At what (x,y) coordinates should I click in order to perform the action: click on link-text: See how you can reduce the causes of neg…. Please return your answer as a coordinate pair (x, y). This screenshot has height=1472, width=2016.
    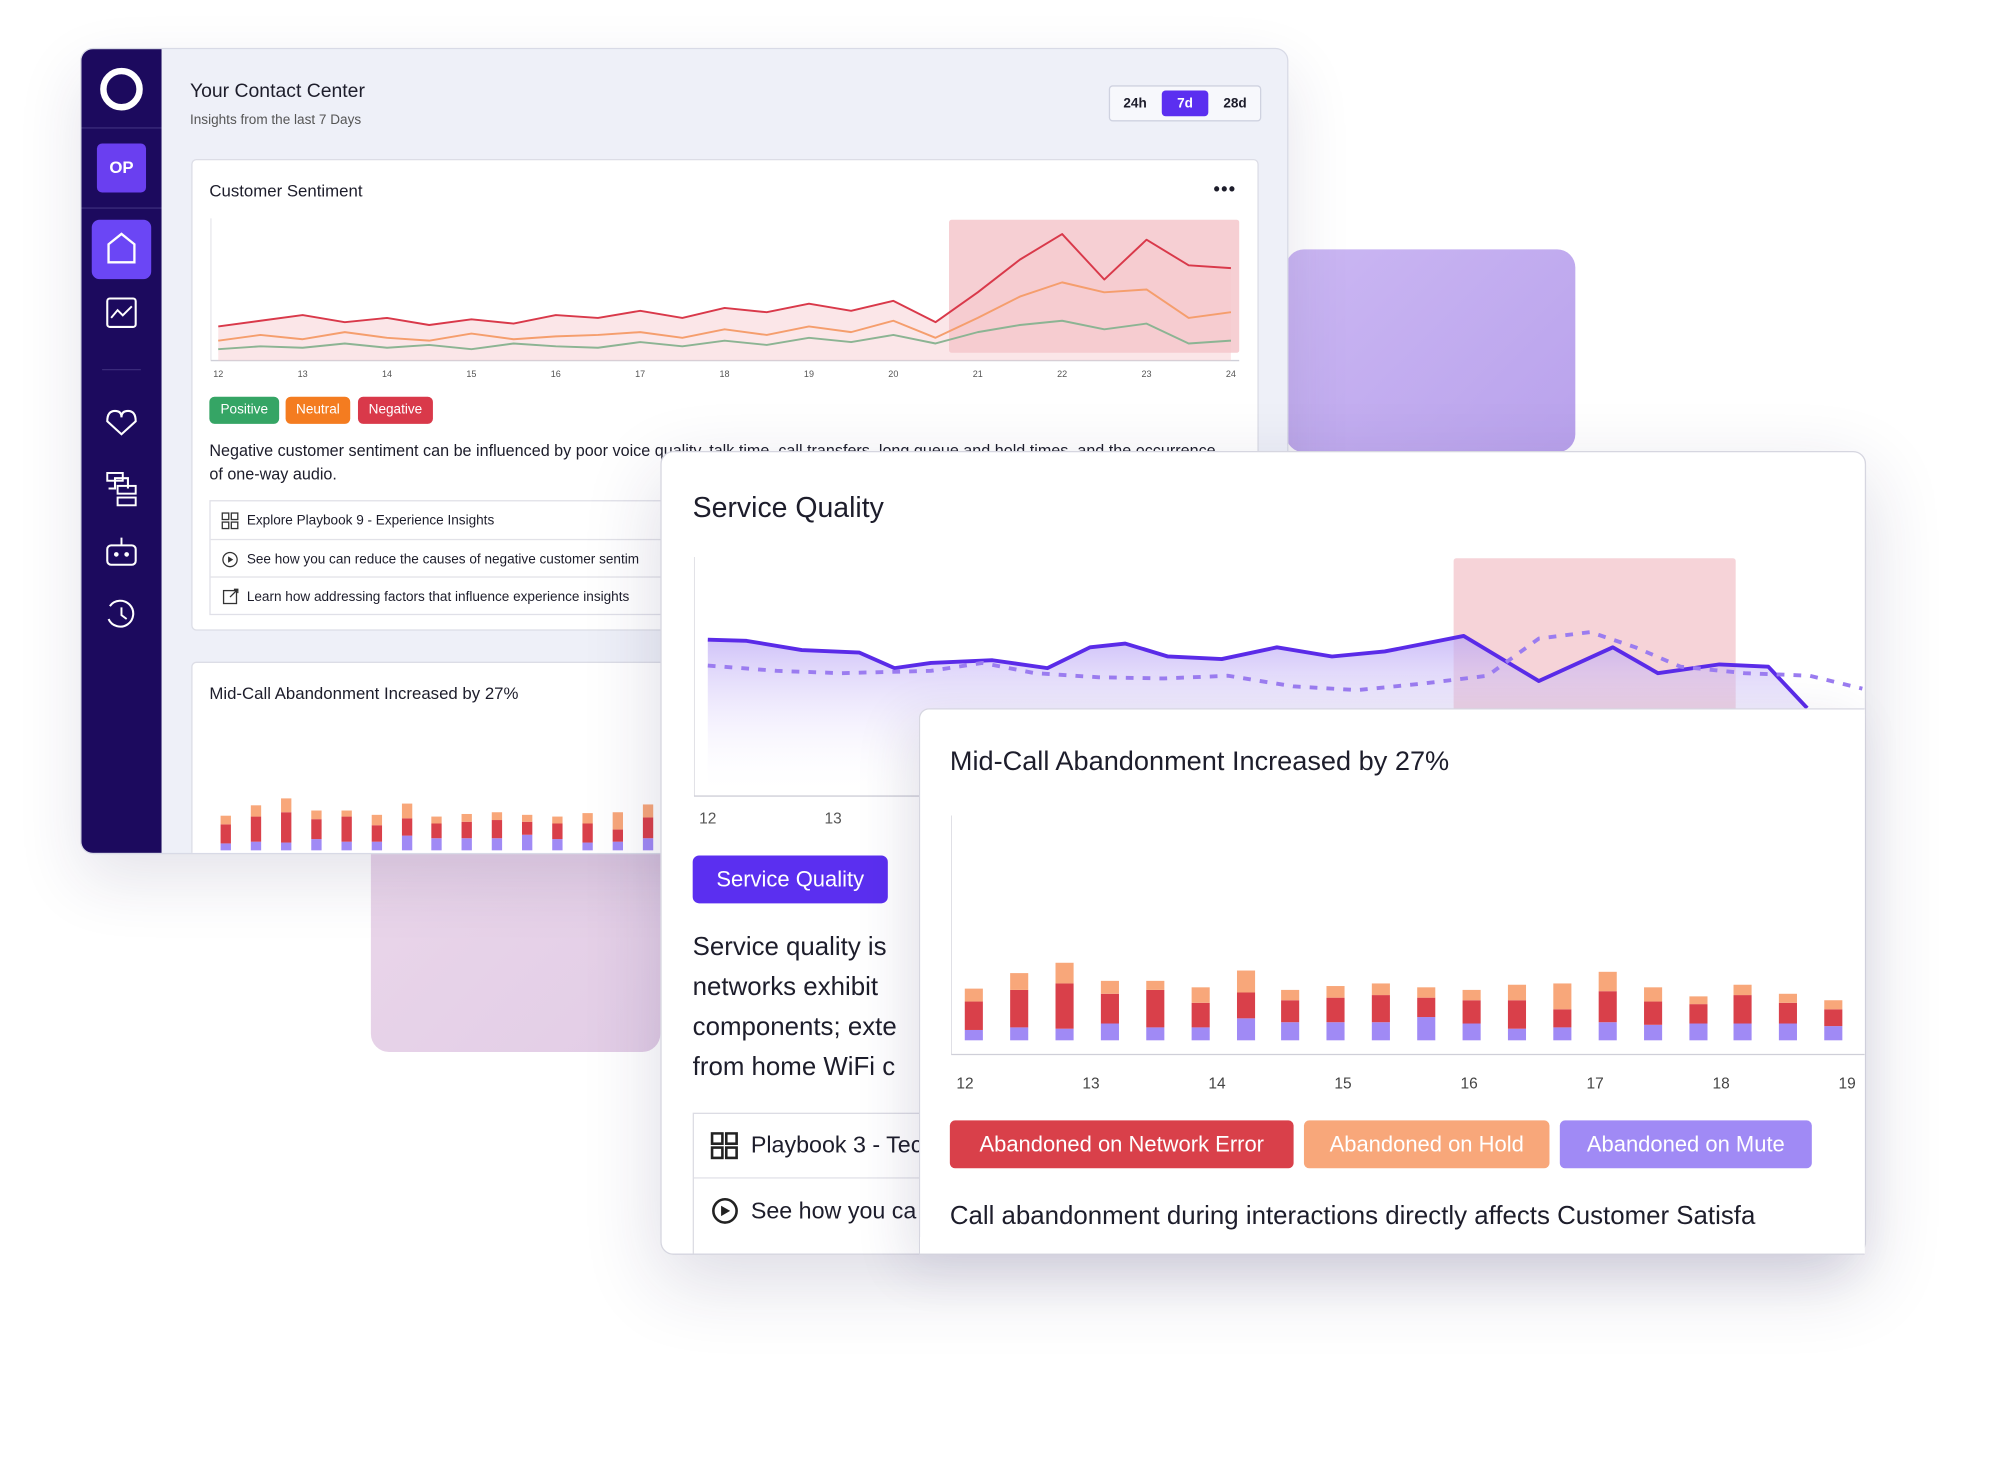
    Looking at the image, I should click on (443, 559).